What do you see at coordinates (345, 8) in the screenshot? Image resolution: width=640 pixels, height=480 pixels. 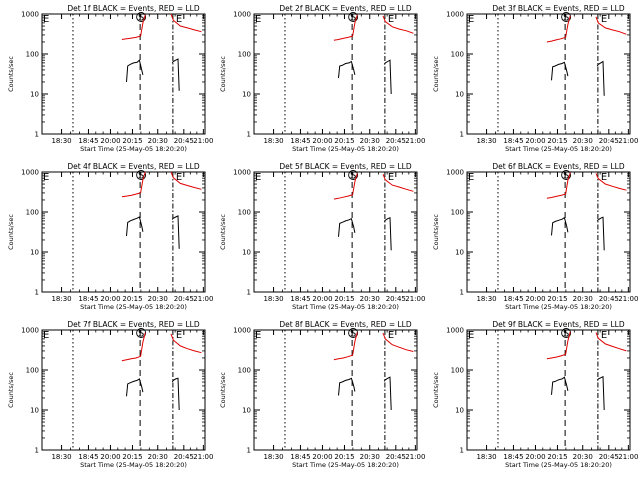 I see `panel-title: Det 2f BLACK = Events, RED = LLD` at bounding box center [345, 8].